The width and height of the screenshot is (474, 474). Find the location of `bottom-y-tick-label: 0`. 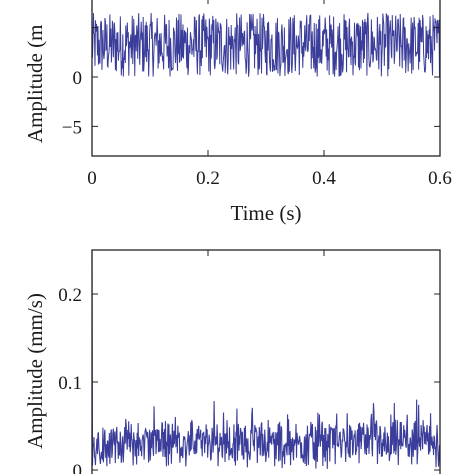

bottom-y-tick-label: 0 is located at coordinates (78, 467).